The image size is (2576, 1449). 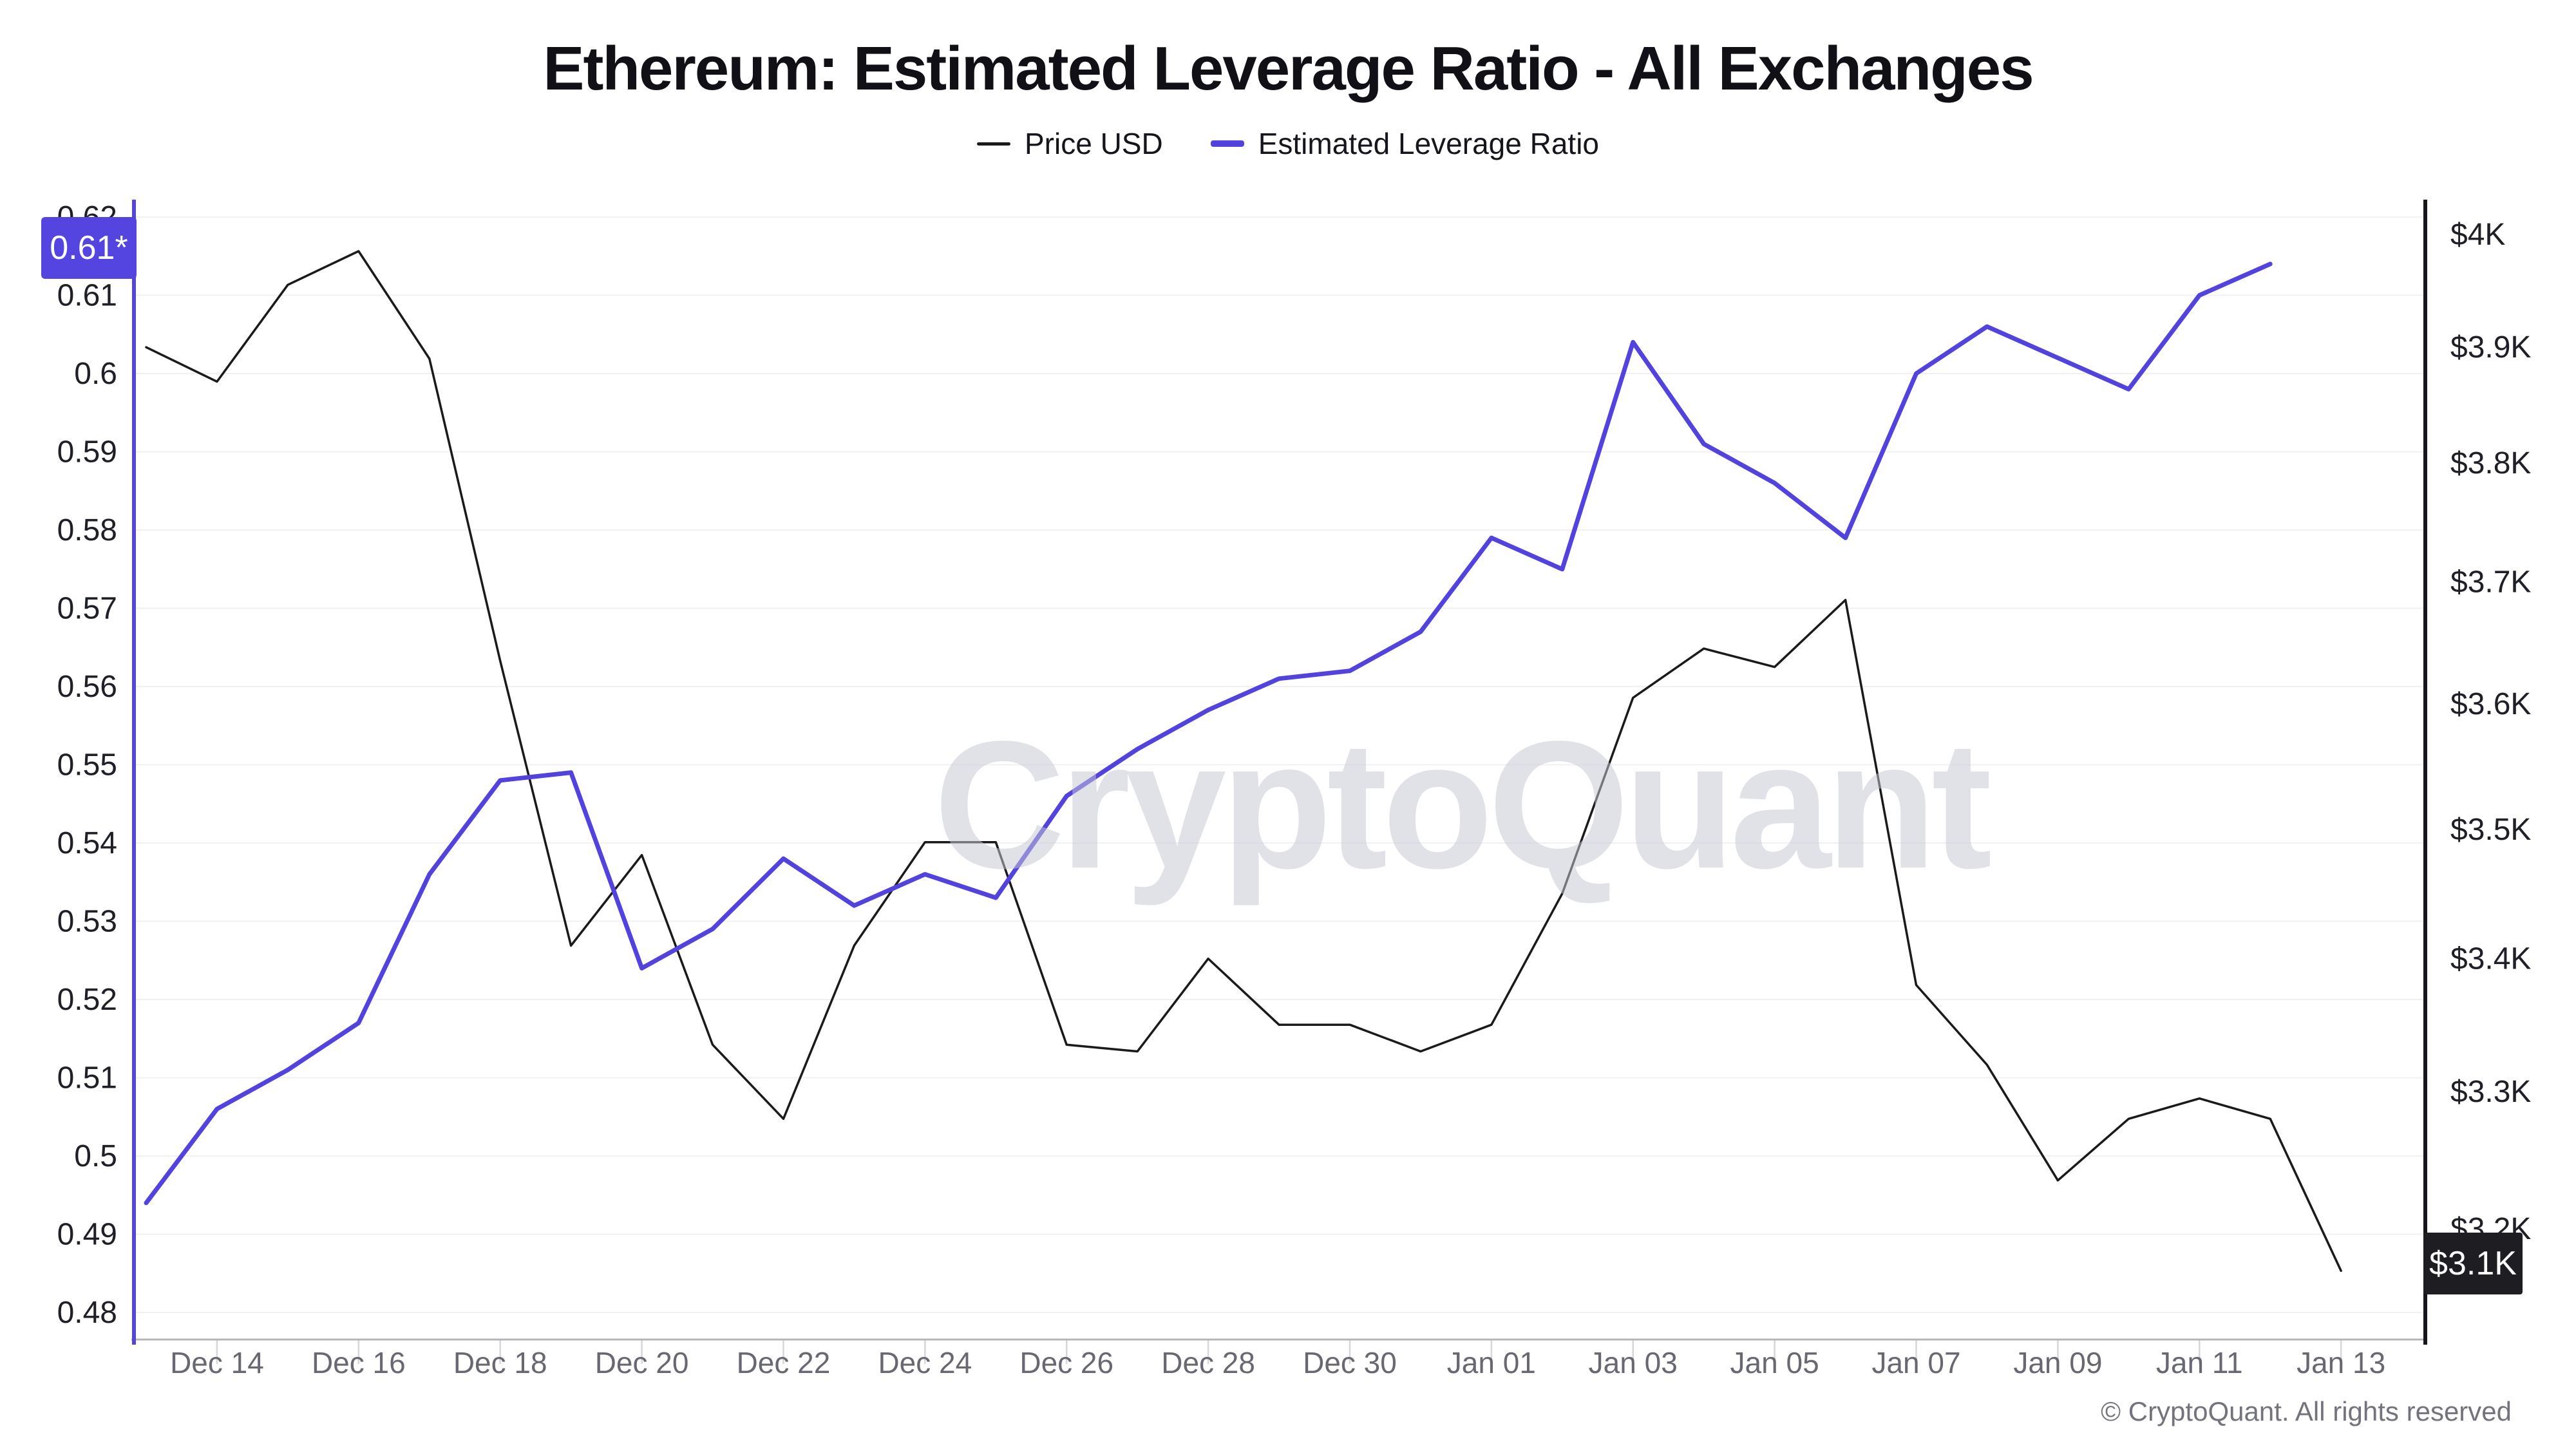 I want to click on legend-label-price-usd: Price USD, so click(x=1093, y=143).